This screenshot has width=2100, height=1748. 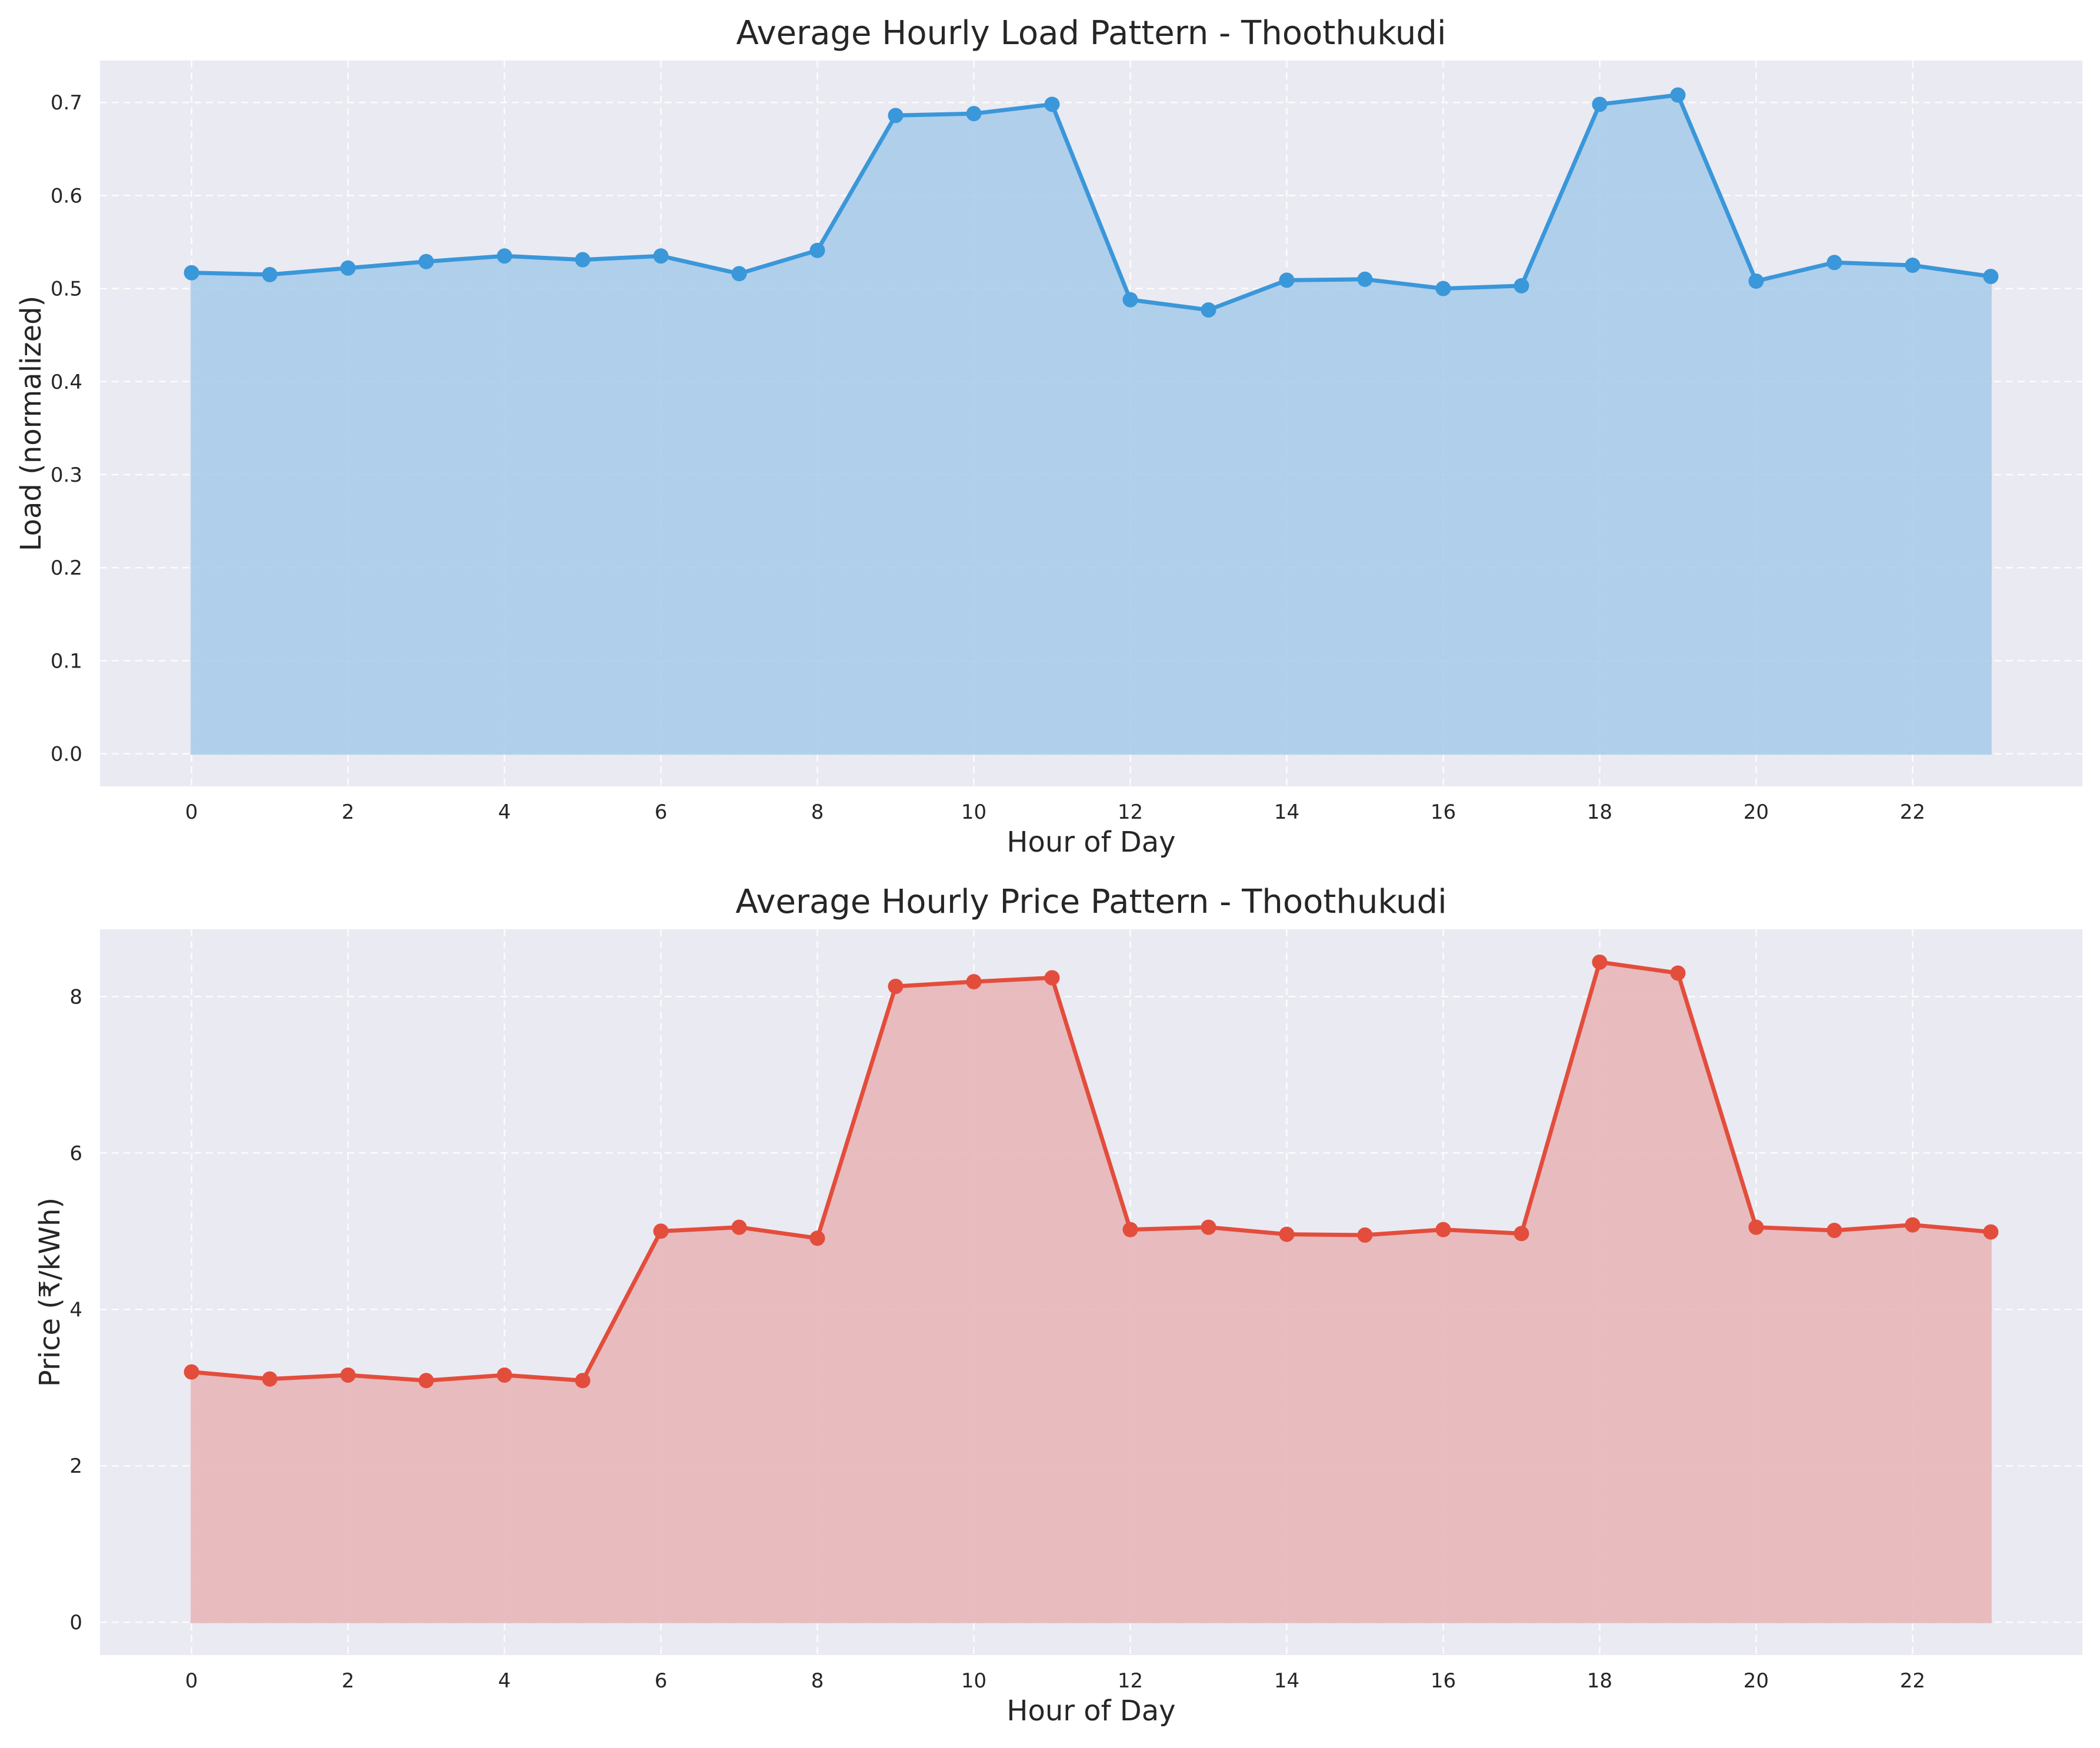 I want to click on price-x-tick-2: 4, so click(x=504, y=1681).